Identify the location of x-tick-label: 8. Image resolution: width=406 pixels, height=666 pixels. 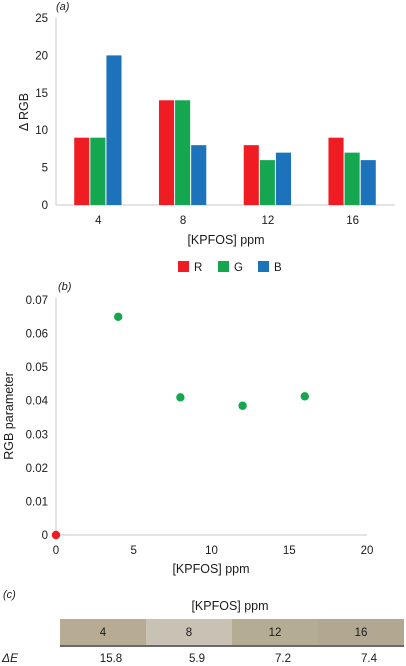
(183, 221).